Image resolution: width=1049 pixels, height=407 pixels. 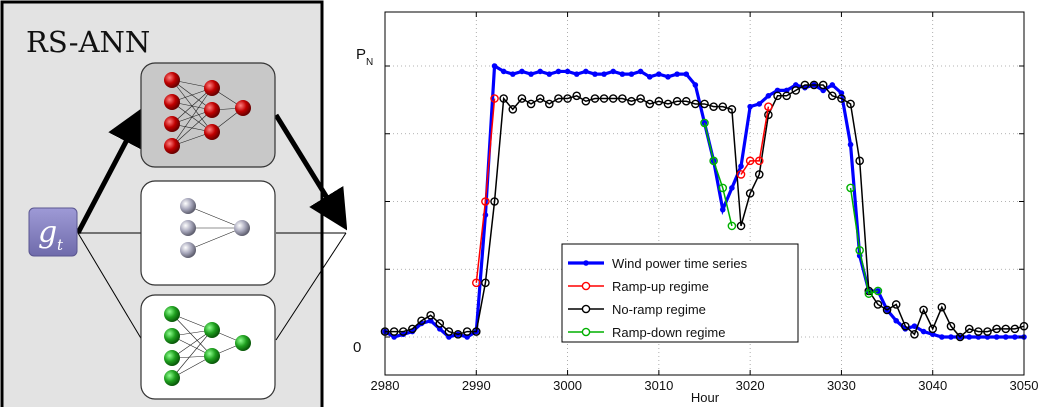 What do you see at coordinates (311, 286) in the screenshot?
I see `output-line-bottom` at bounding box center [311, 286].